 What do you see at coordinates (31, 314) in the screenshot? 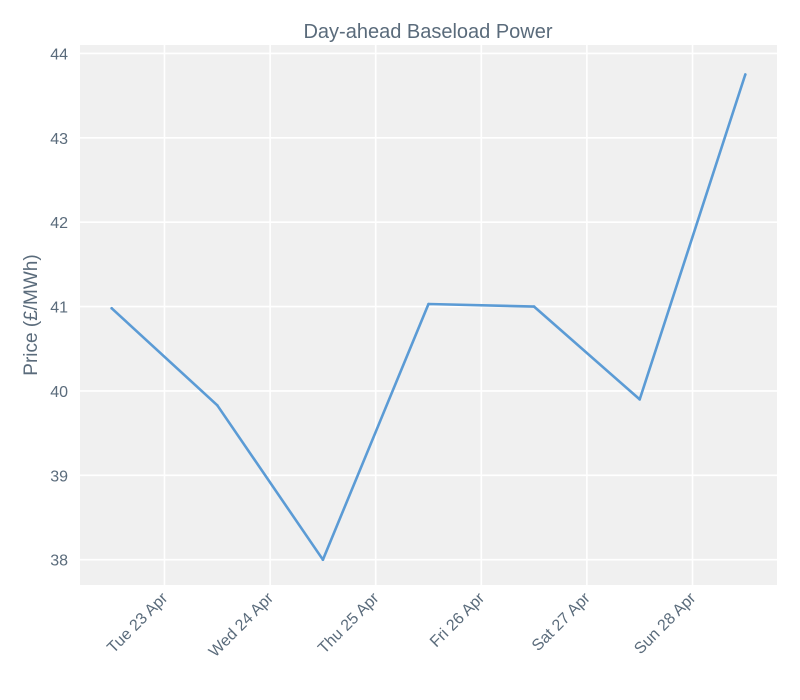
I see `y-axis-label: Price (£/MWh)` at bounding box center [31, 314].